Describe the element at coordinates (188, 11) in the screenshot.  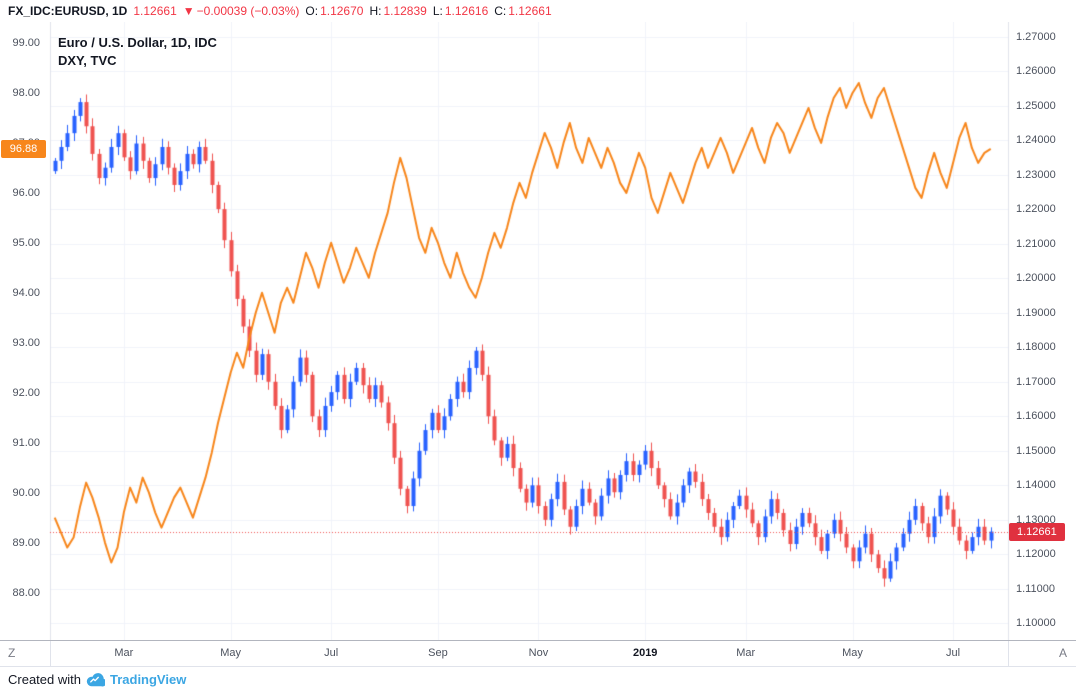
I see `change-direction-icon: ▼` at that location.